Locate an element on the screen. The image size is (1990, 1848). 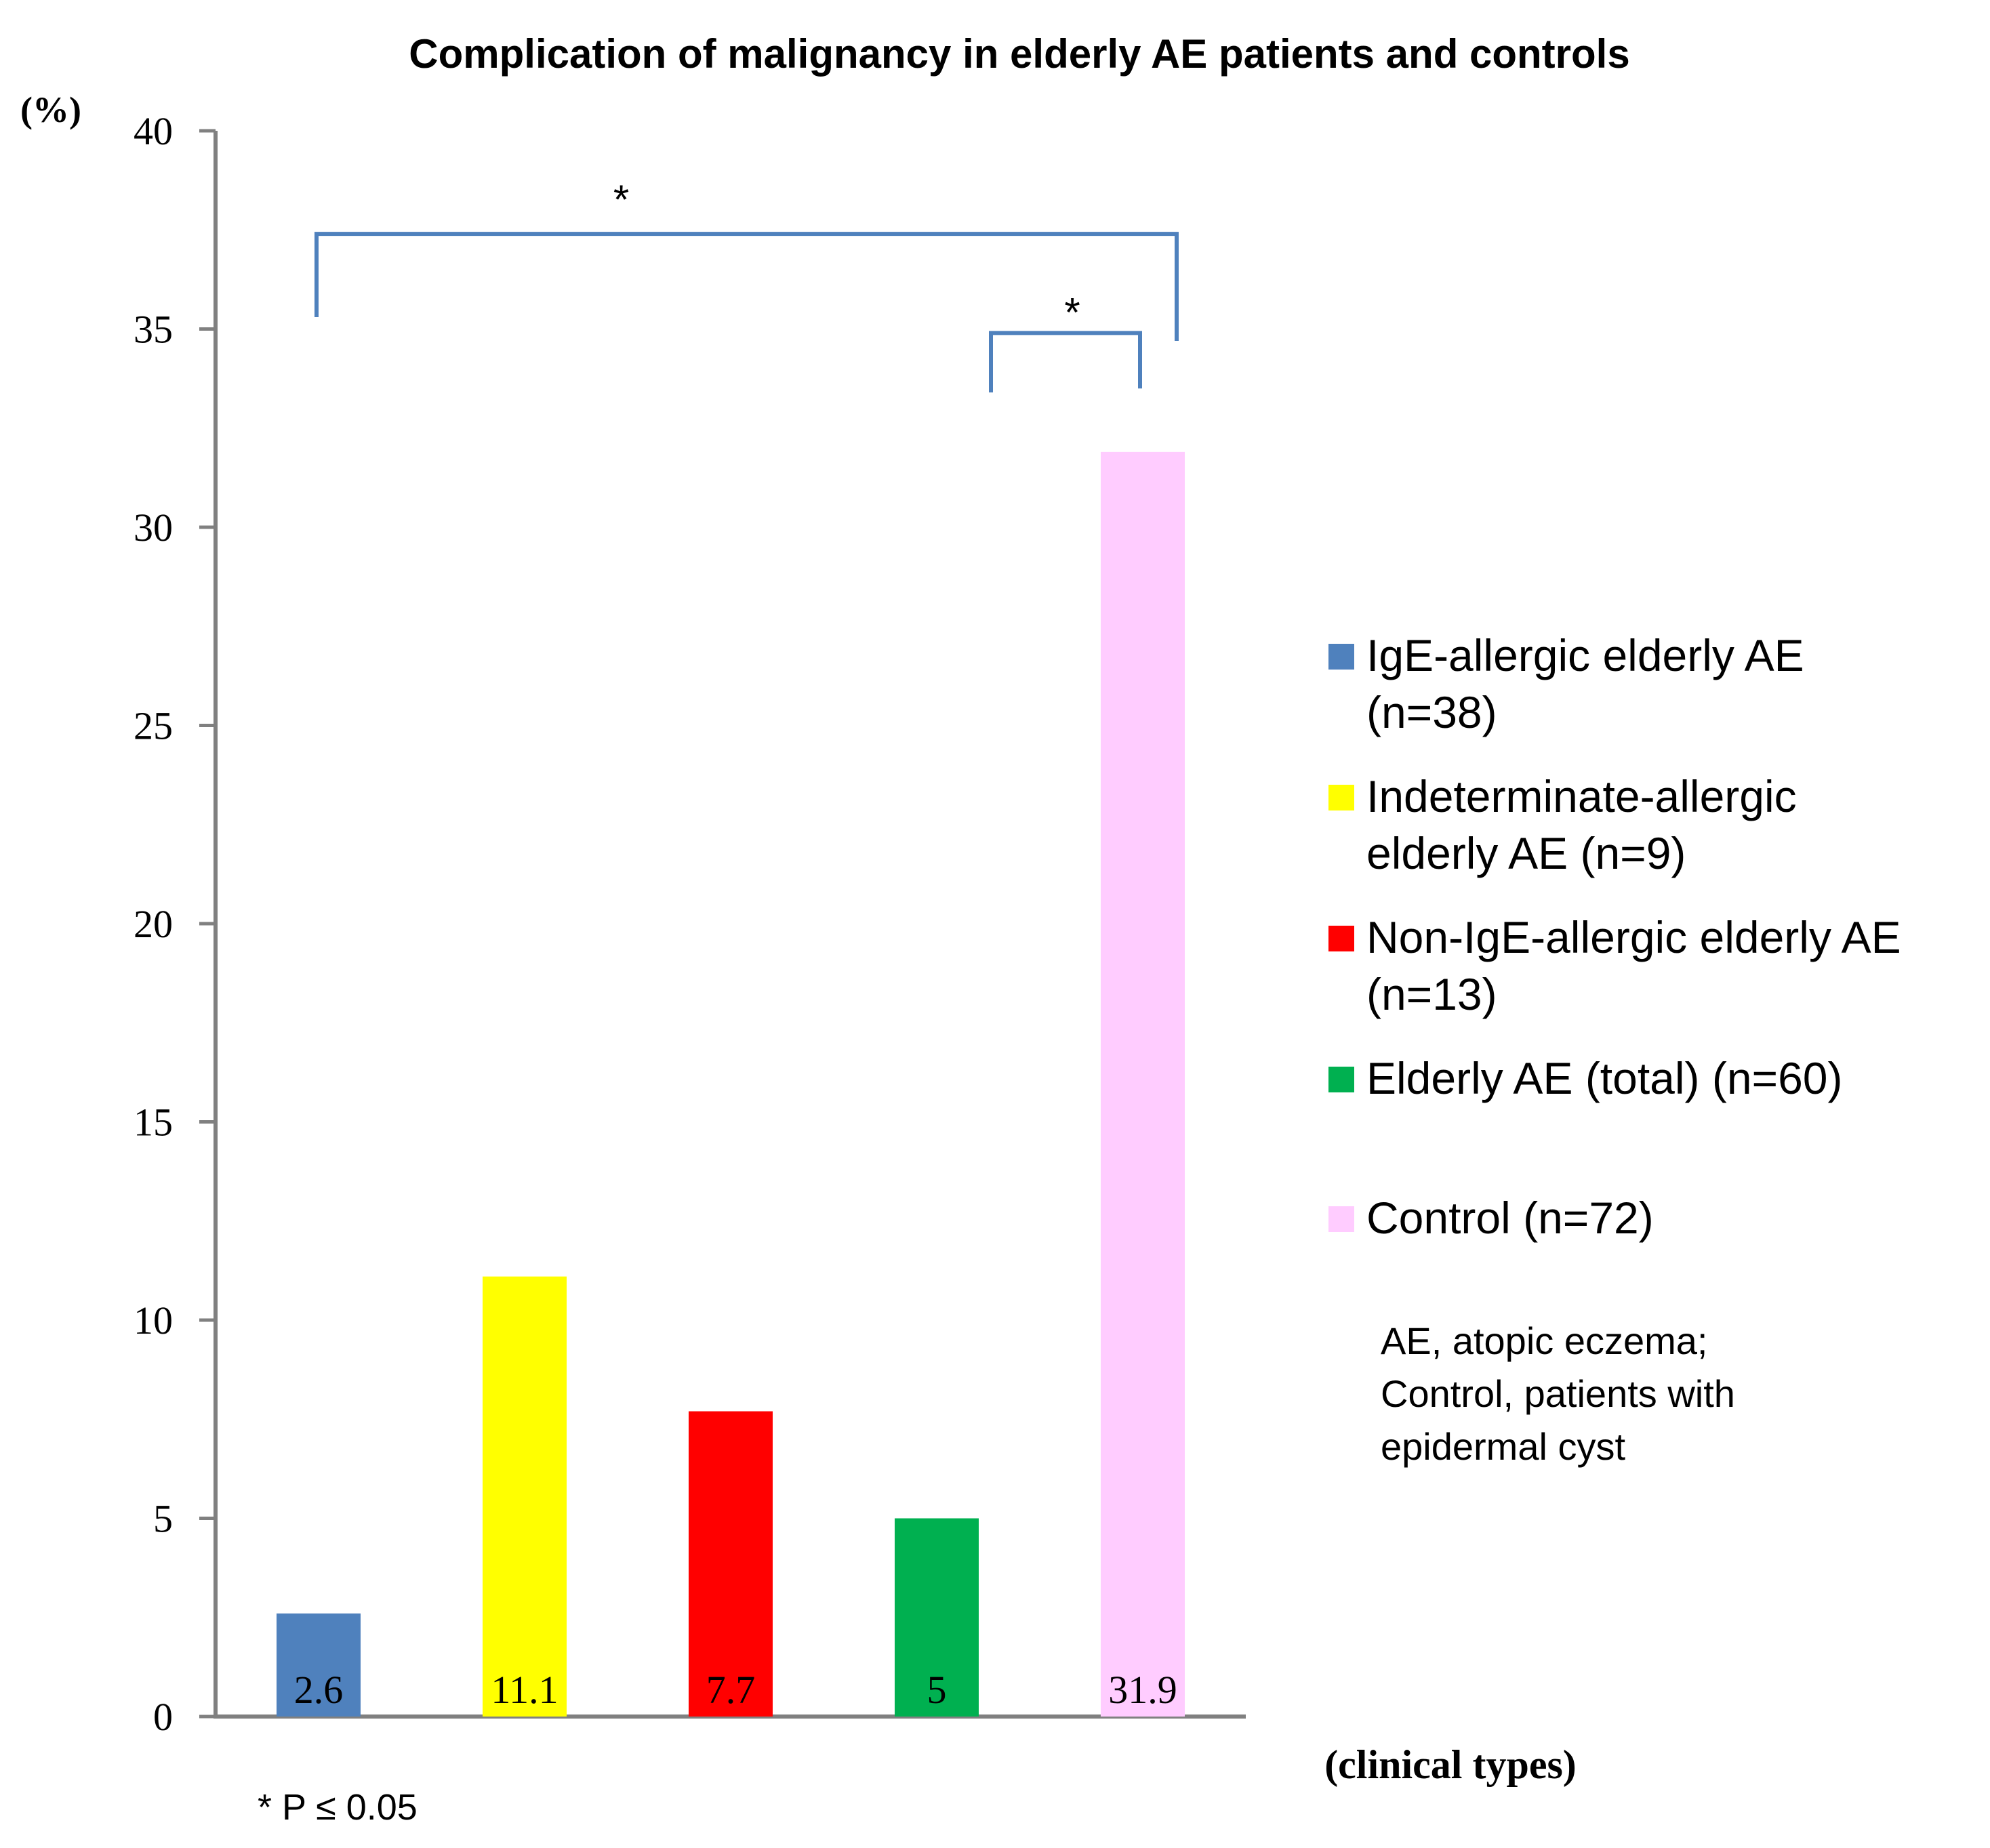
significance-brackets: ** is located at coordinates (746, 285).